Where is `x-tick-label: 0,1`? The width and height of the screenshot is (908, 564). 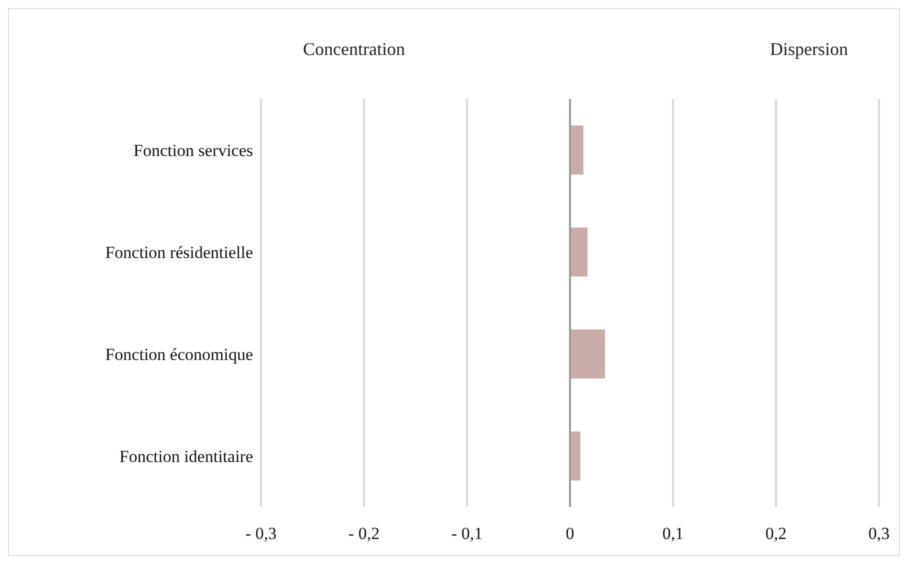
x-tick-label: 0,1 is located at coordinates (673, 534).